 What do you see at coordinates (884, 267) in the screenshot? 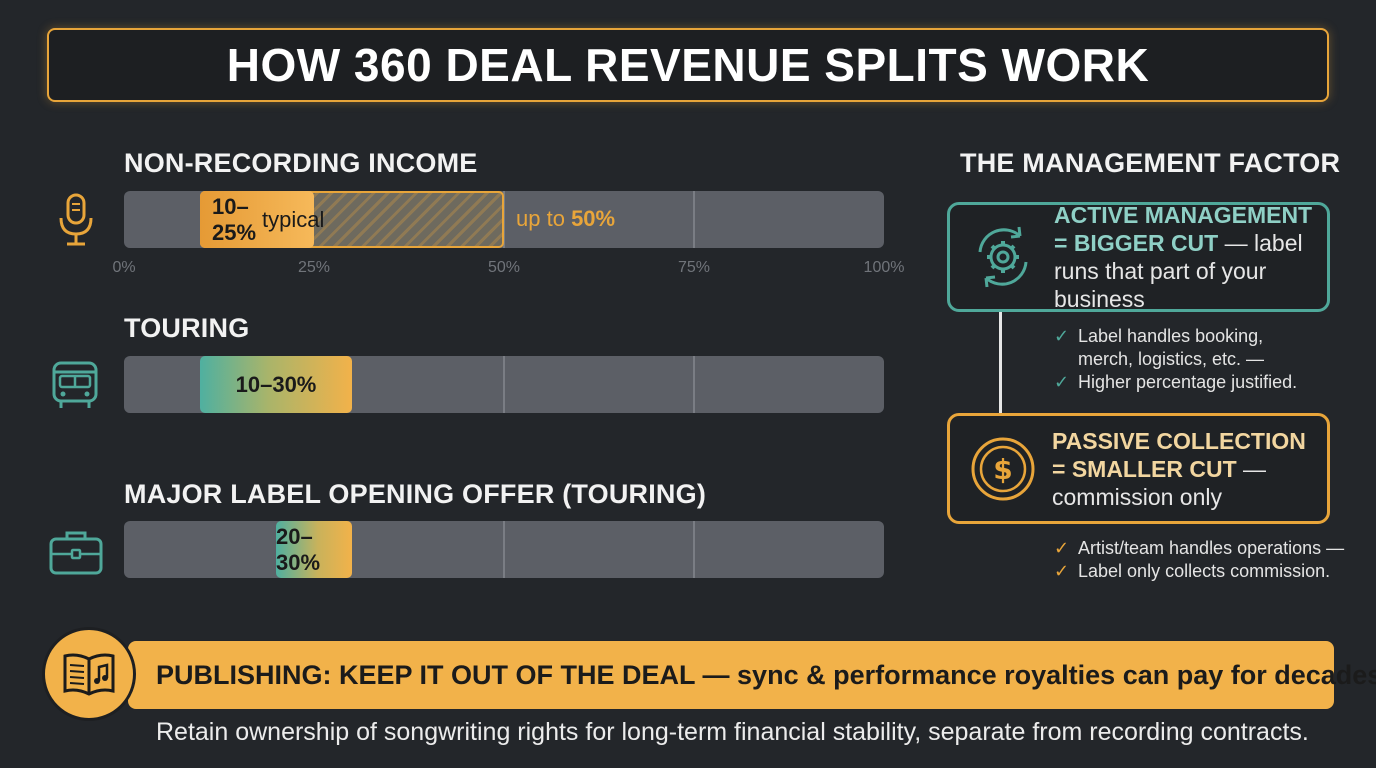
I see `axis-tick-100: 100%` at bounding box center [884, 267].